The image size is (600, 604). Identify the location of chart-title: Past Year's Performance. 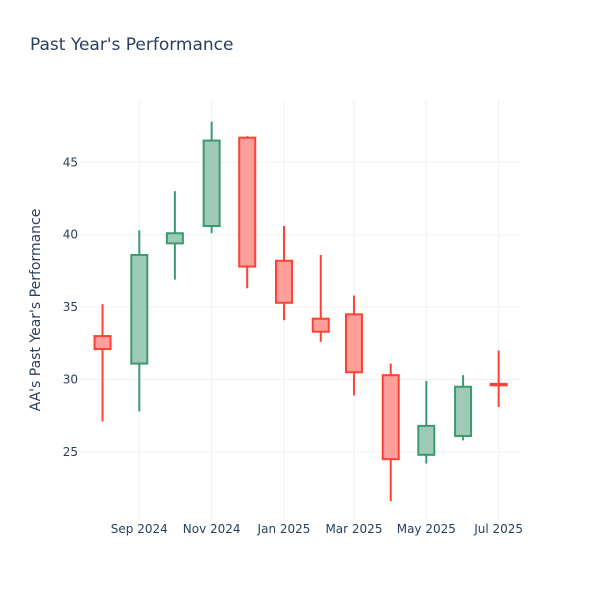
(132, 45).